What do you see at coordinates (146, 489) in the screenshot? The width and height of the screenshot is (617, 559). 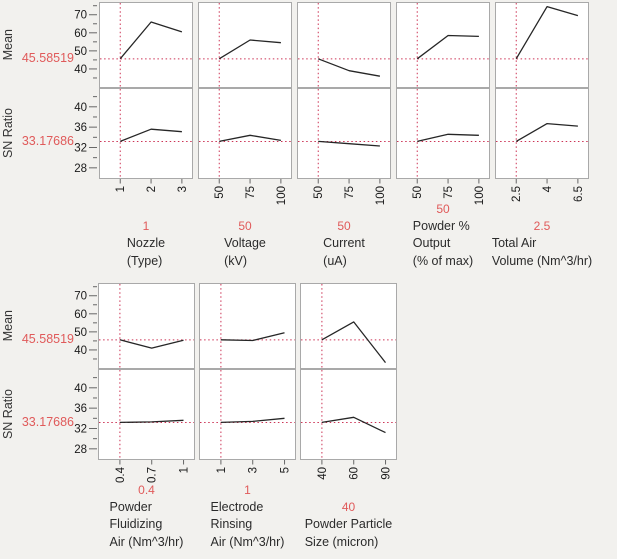 I see `factor-setting-powder-fluidizing-air-nm-3-hr: 0.4` at bounding box center [146, 489].